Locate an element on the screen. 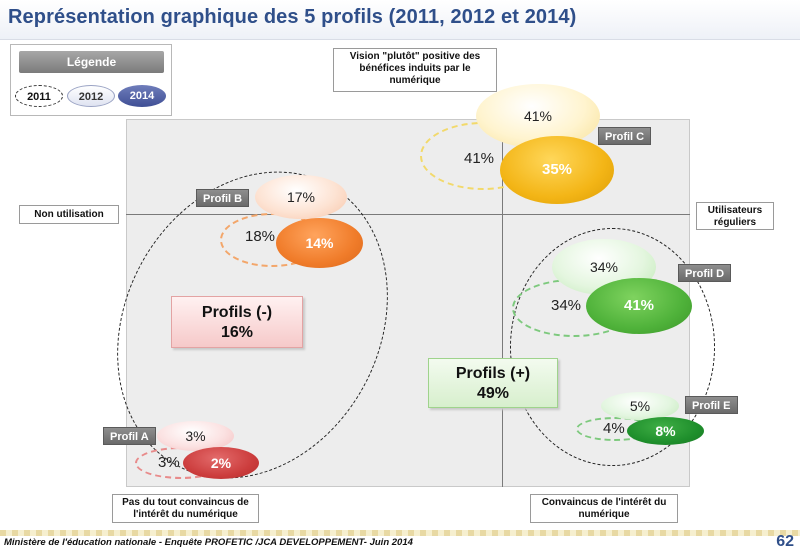 Image resolution: width=800 pixels, height=551 pixels. profile-d-2014-oval: 41% is located at coordinates (639, 306).